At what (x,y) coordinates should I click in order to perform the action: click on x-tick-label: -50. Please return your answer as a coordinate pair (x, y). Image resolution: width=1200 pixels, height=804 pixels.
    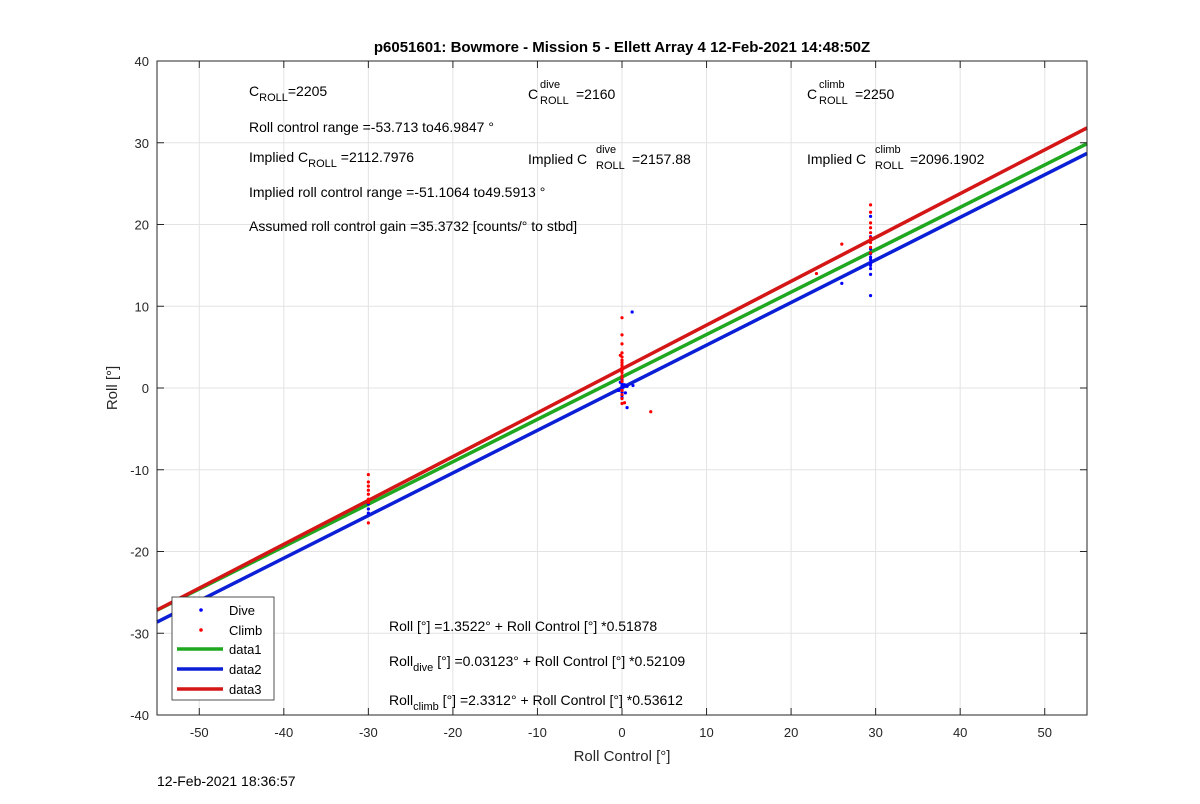
    Looking at the image, I should click on (199, 732).